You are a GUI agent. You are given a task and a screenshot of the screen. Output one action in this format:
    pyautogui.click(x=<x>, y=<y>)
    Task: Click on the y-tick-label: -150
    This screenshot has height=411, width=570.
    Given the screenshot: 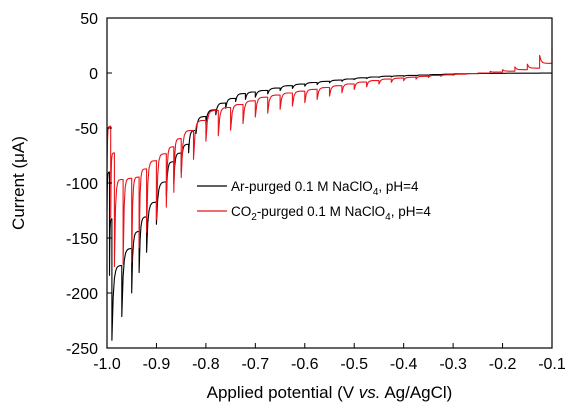 What is the action you would take?
    pyautogui.click(x=82, y=239)
    